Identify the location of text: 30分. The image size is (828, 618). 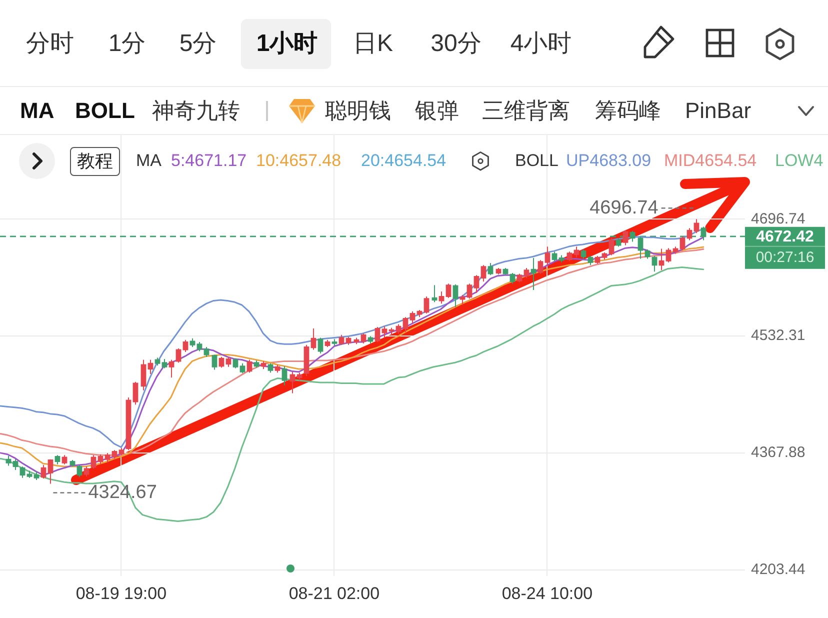
(456, 44).